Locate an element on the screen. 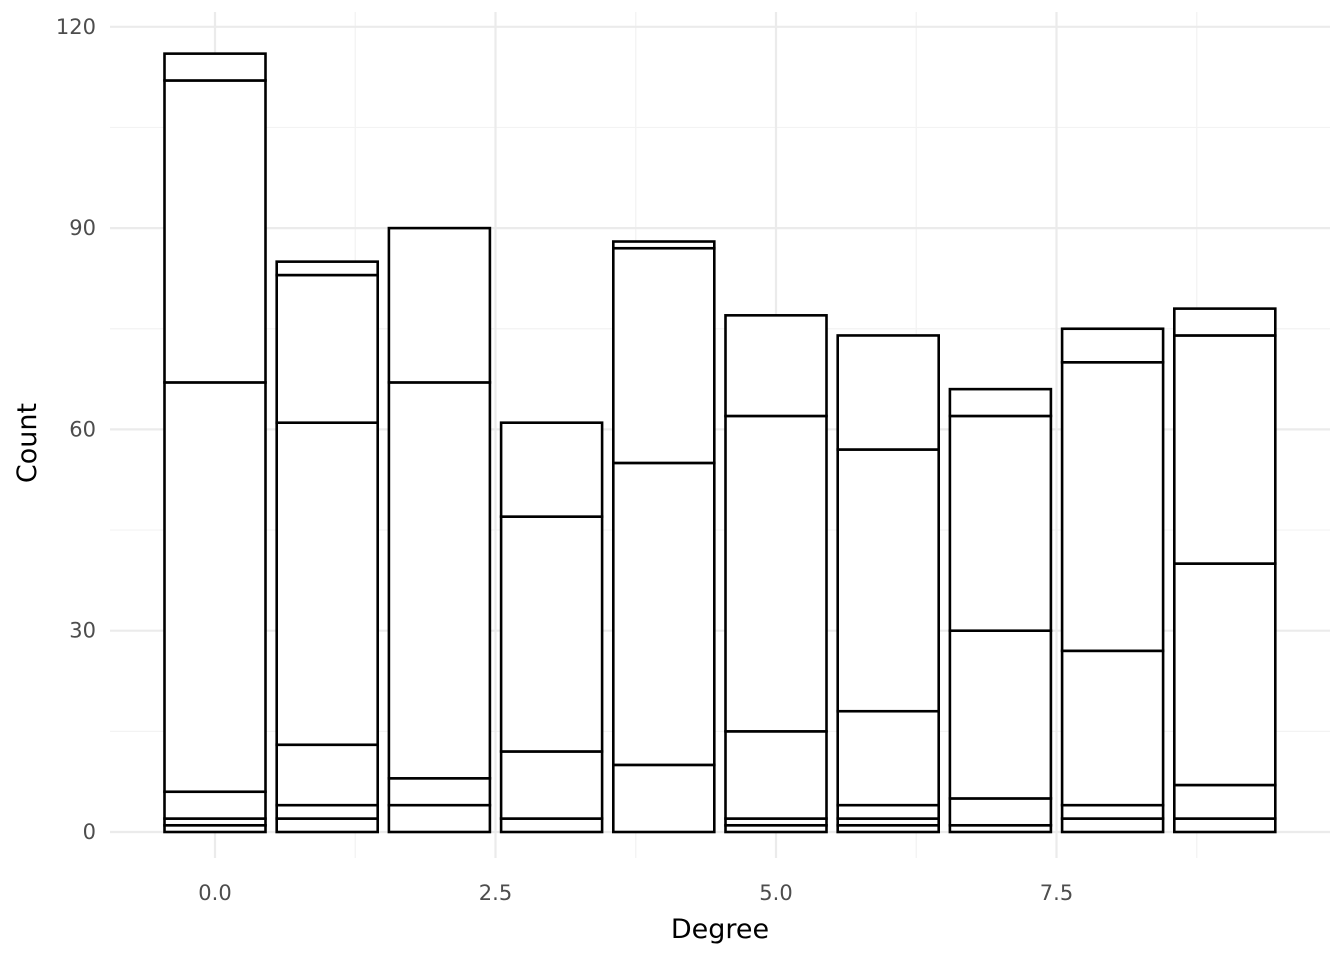 The width and height of the screenshot is (1344, 960). y-tick-label: 120 is located at coordinates (76, 27).